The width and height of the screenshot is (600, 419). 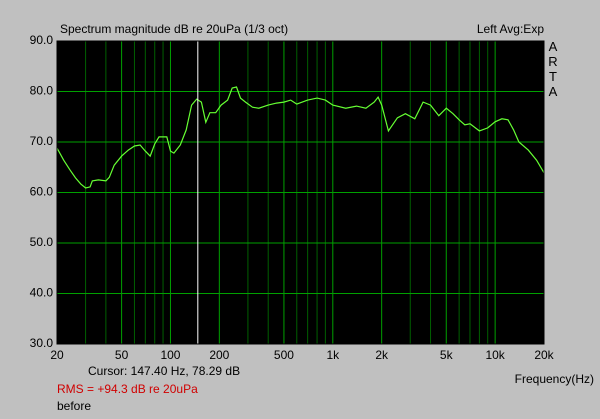 What do you see at coordinates (174, 29) in the screenshot?
I see `chart-title: Spectrum magnitude dB re 20uPa (1/3 oct)` at bounding box center [174, 29].